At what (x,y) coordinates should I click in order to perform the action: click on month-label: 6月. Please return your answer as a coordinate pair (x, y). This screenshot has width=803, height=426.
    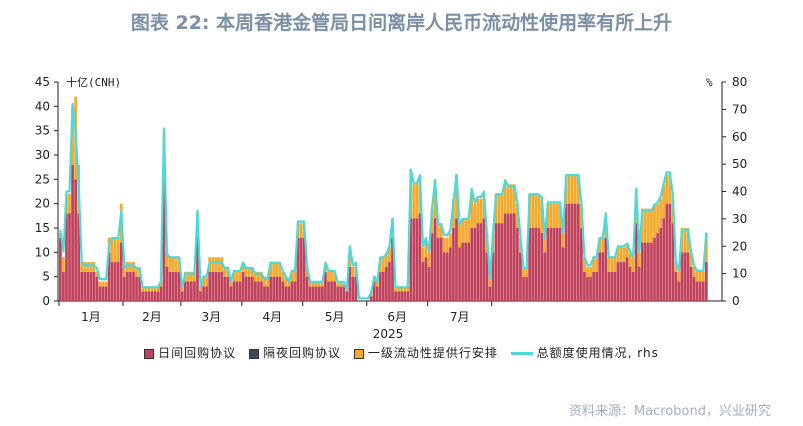
    Looking at the image, I should click on (397, 317).